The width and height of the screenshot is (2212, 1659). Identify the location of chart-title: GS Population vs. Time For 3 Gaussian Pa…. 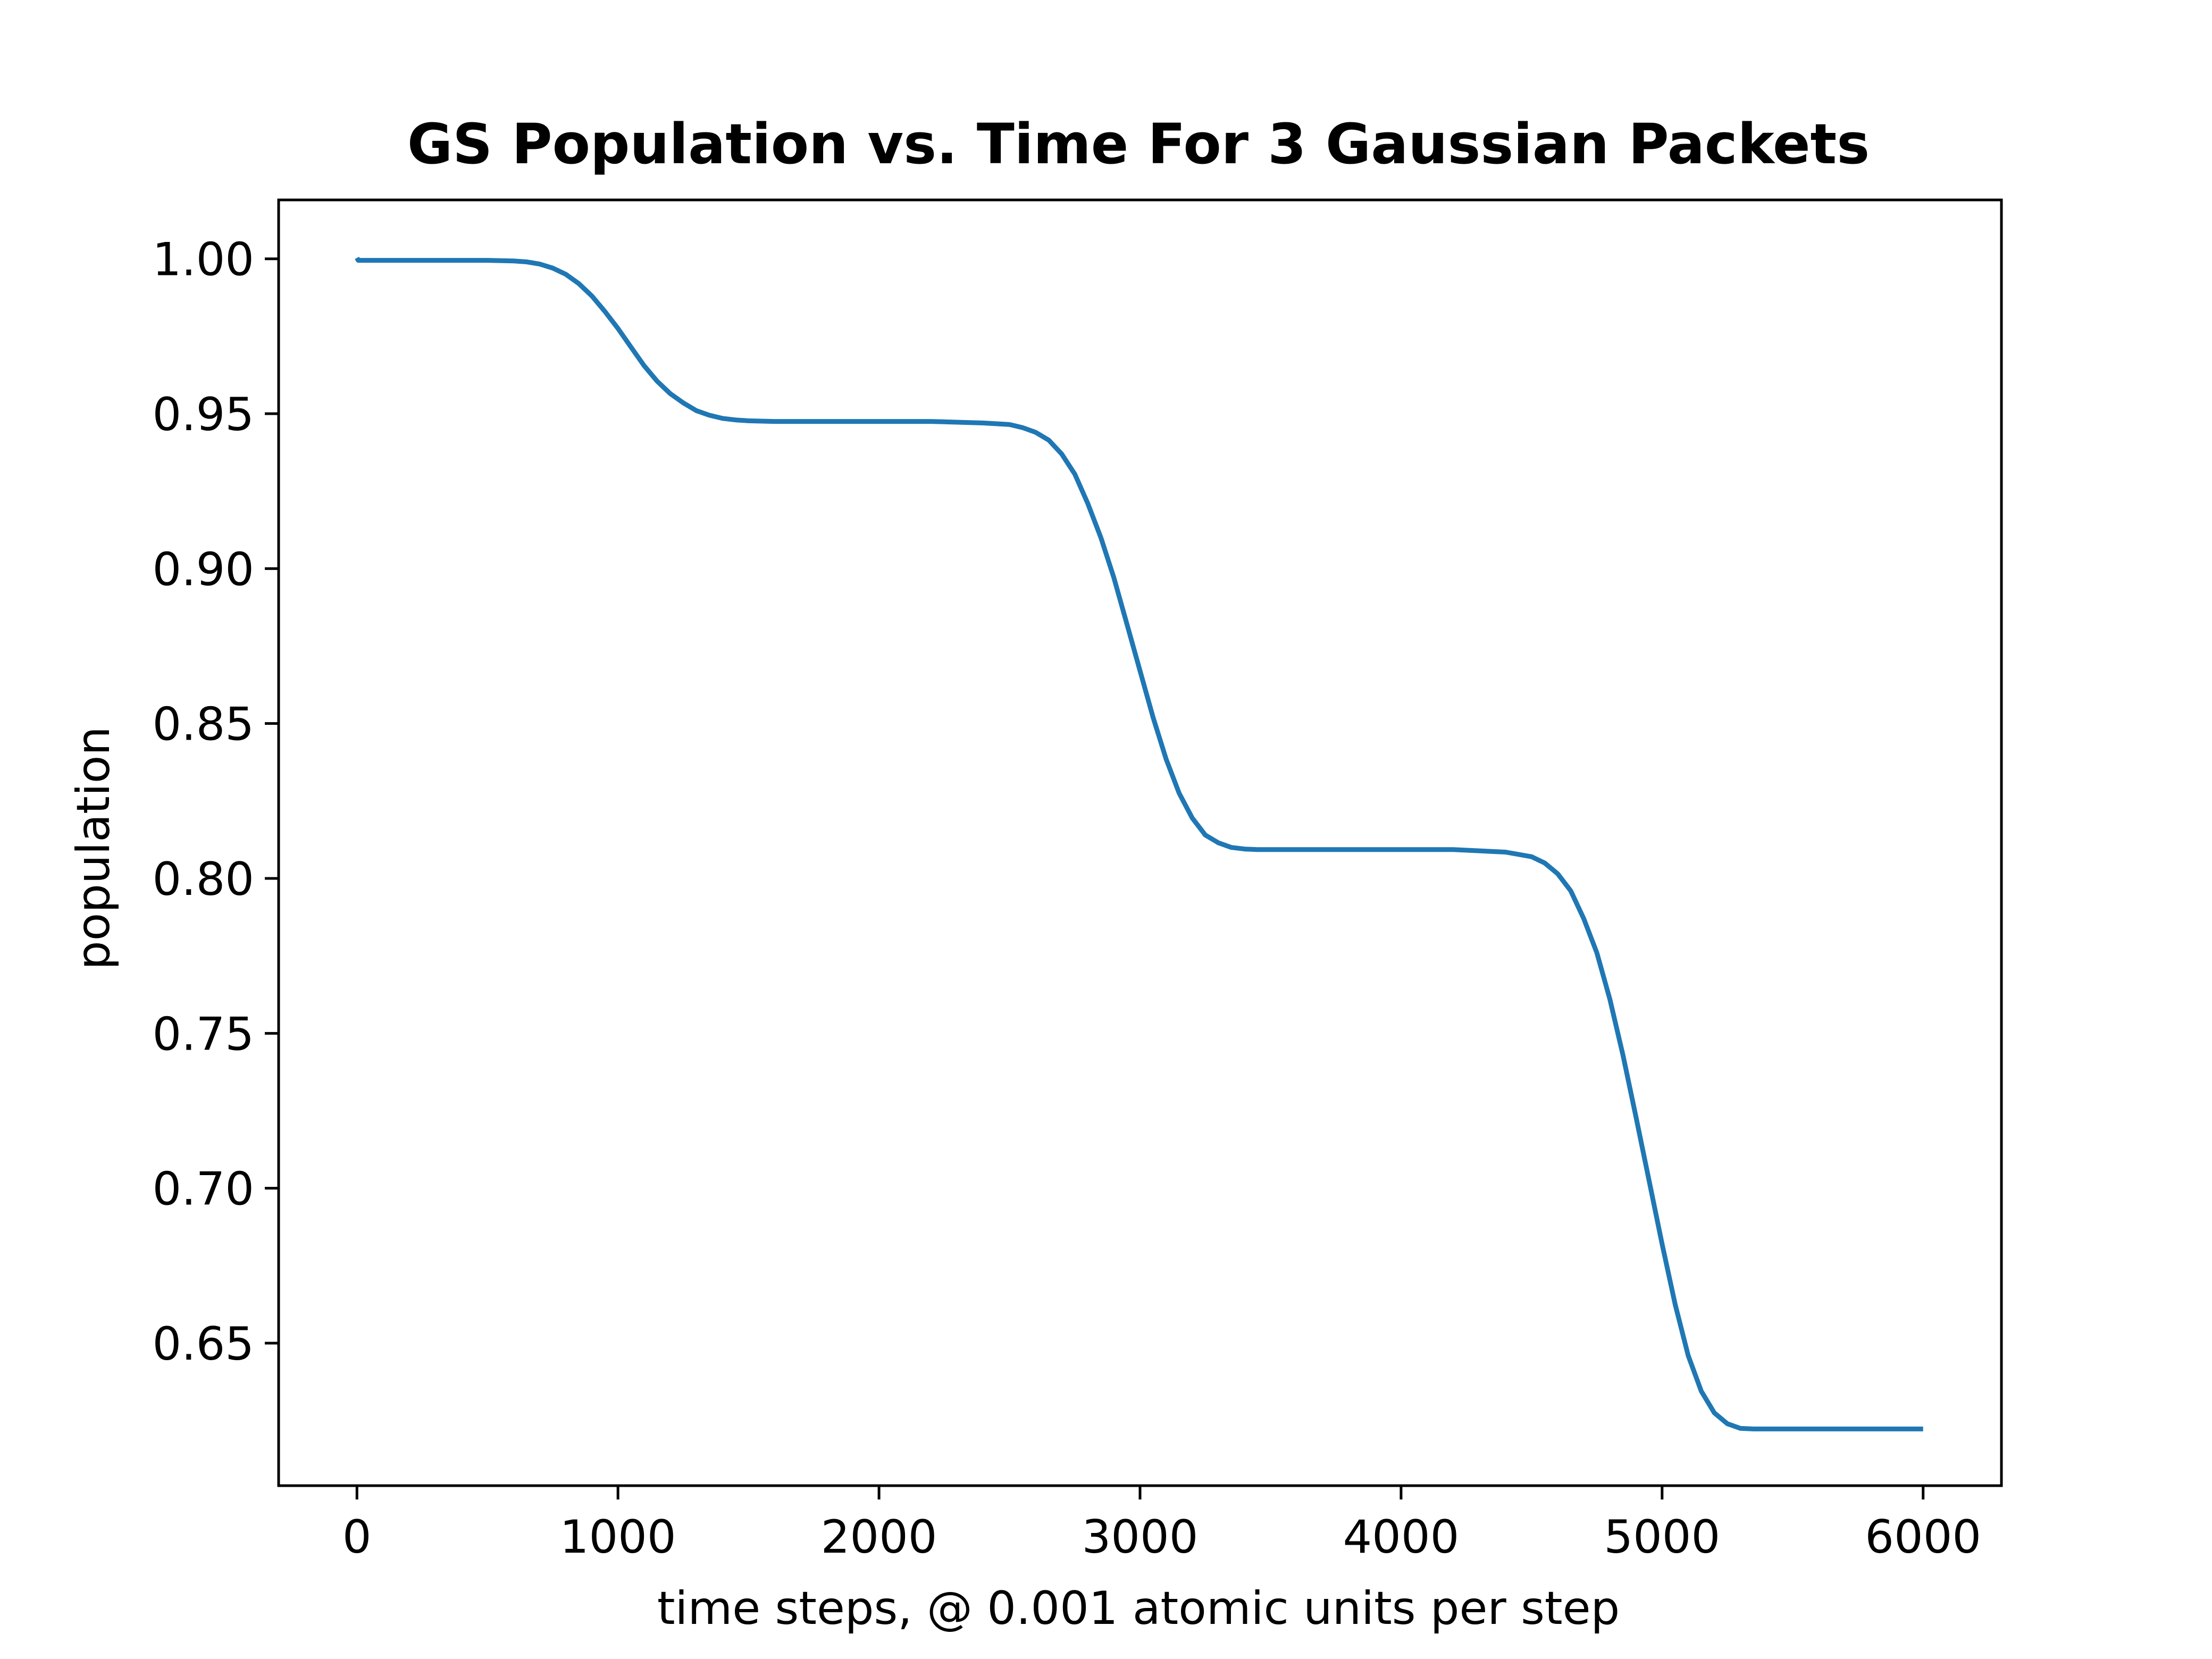
(1138, 144).